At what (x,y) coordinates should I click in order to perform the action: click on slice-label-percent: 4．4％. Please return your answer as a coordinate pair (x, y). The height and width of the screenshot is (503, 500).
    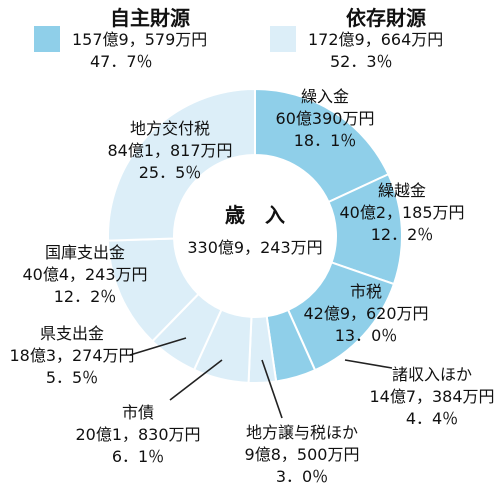
    Looking at the image, I should click on (432, 418).